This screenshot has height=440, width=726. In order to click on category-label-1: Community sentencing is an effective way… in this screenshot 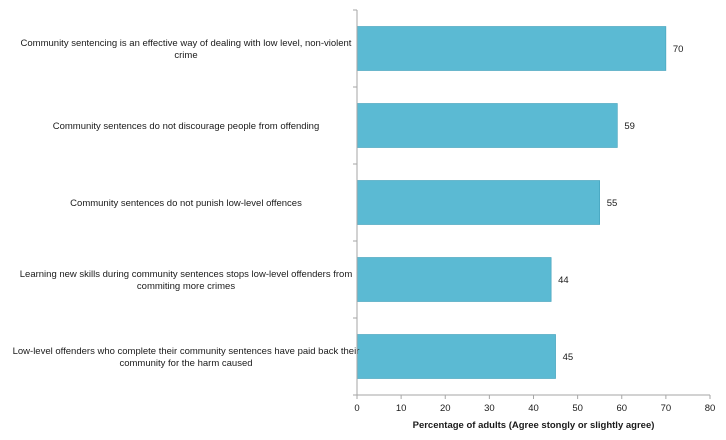, I will do `click(186, 49)`.